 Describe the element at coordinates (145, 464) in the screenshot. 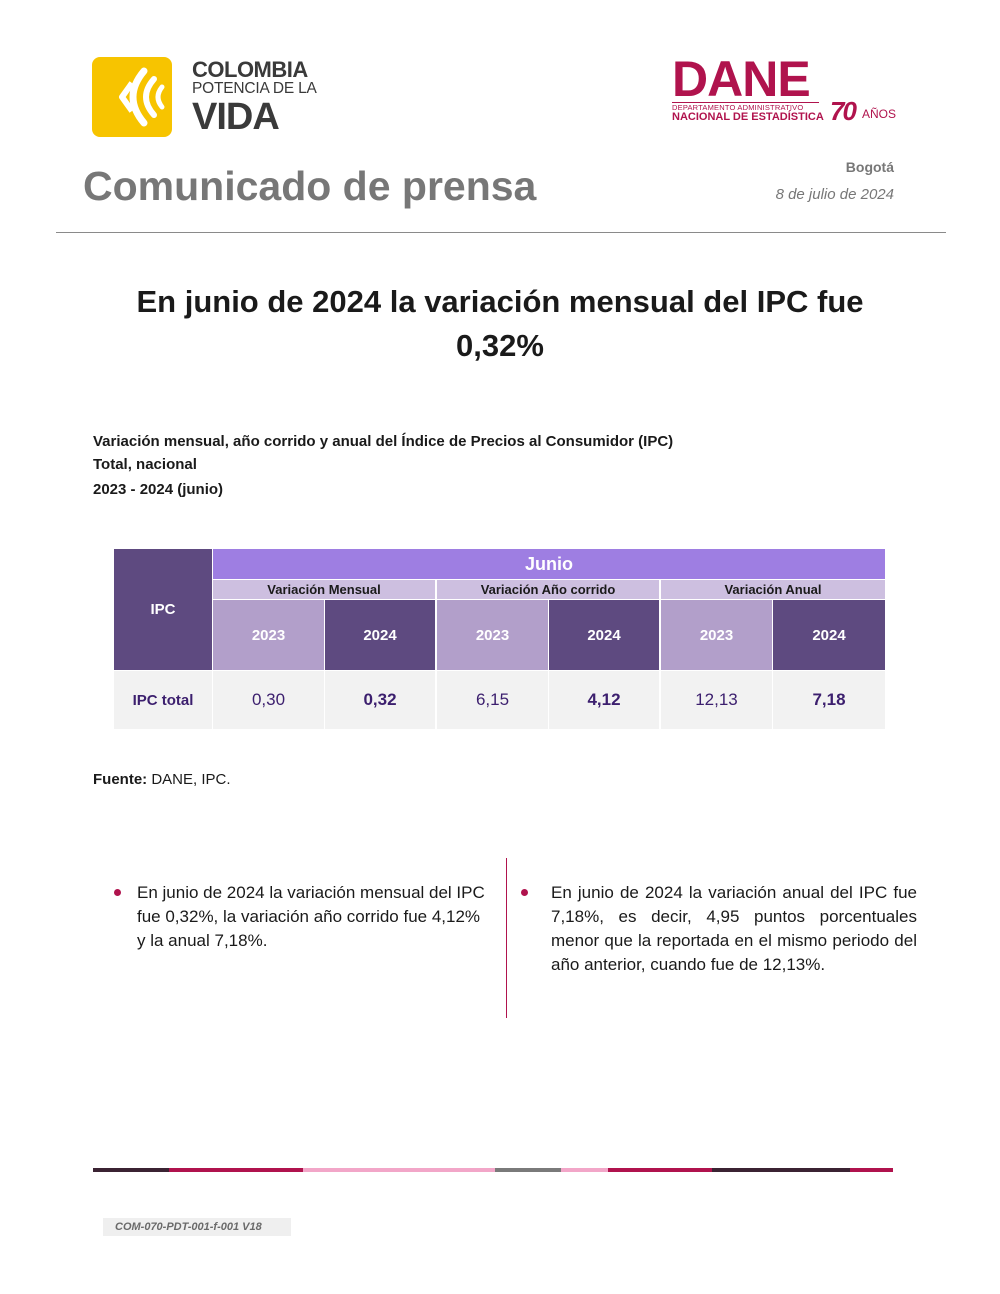

I see `table-caption-scope: Total, nacional` at that location.